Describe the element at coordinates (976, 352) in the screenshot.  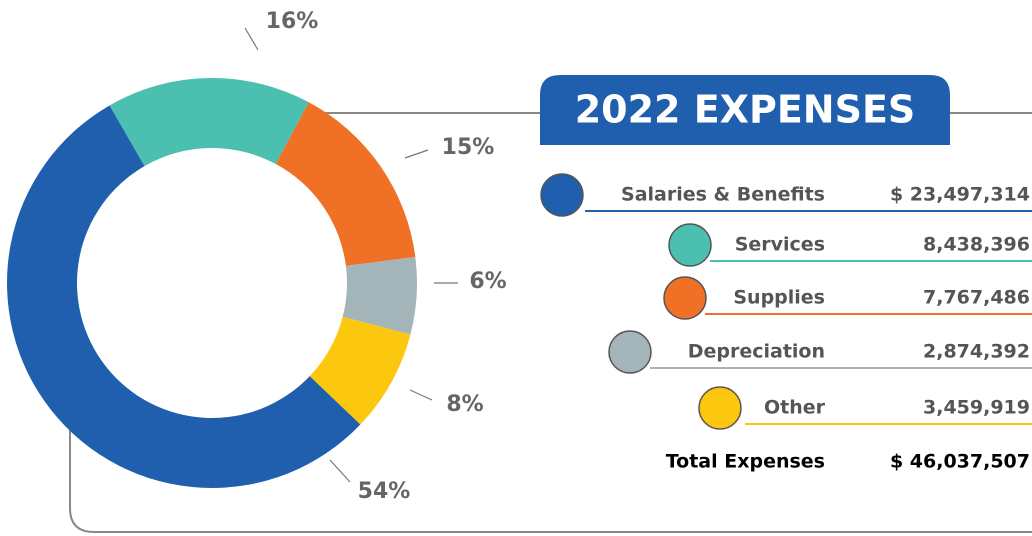
I see `legend-amount: 2,874,392` at that location.